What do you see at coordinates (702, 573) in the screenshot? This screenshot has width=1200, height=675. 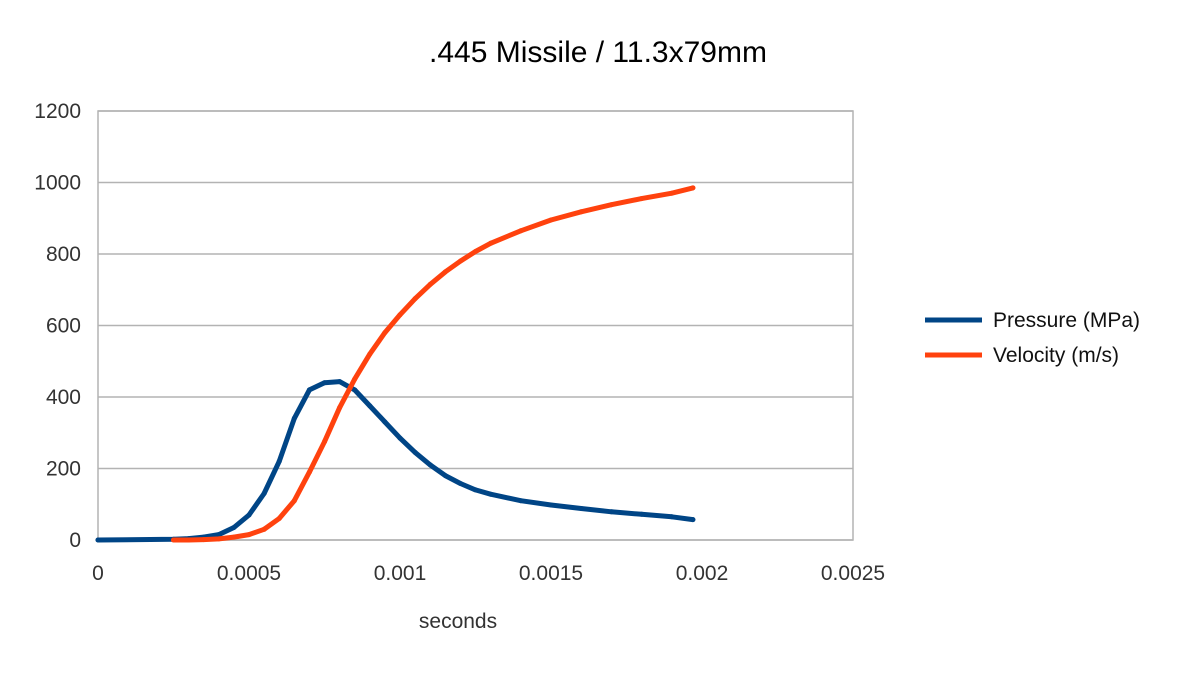 I see `x-tick-label: 0.002` at bounding box center [702, 573].